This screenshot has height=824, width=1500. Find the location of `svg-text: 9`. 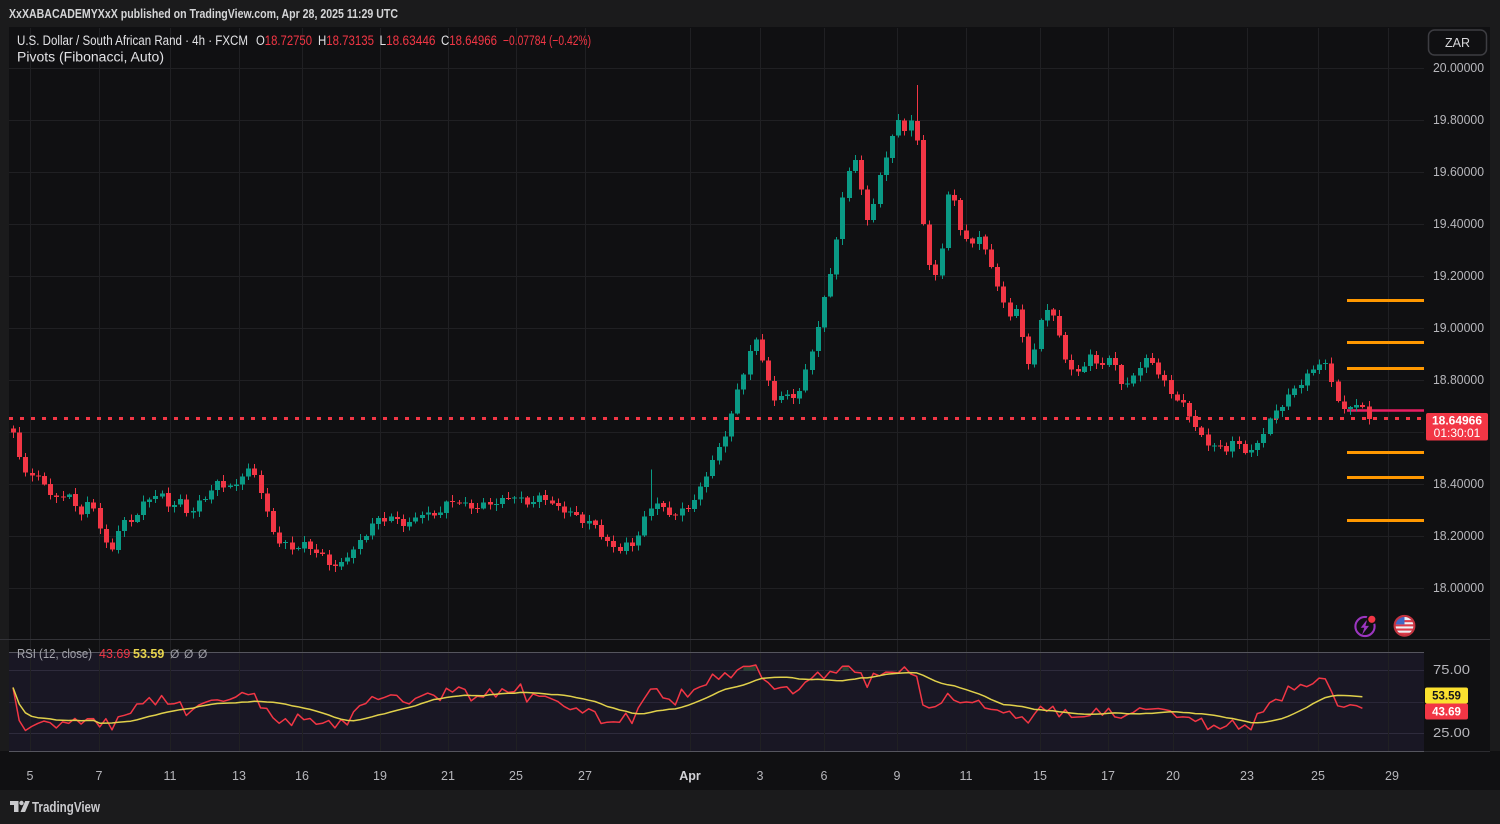

svg-text: 9 is located at coordinates (897, 776).